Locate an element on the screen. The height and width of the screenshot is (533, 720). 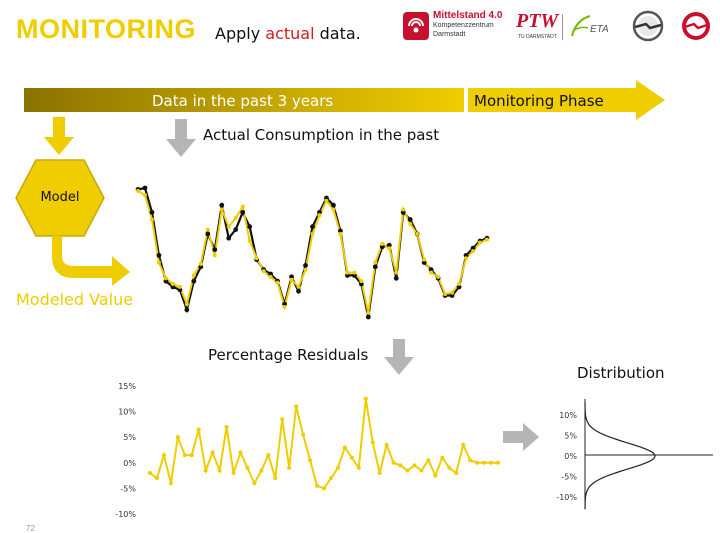
model-label: Model is located at coordinates (60, 197).